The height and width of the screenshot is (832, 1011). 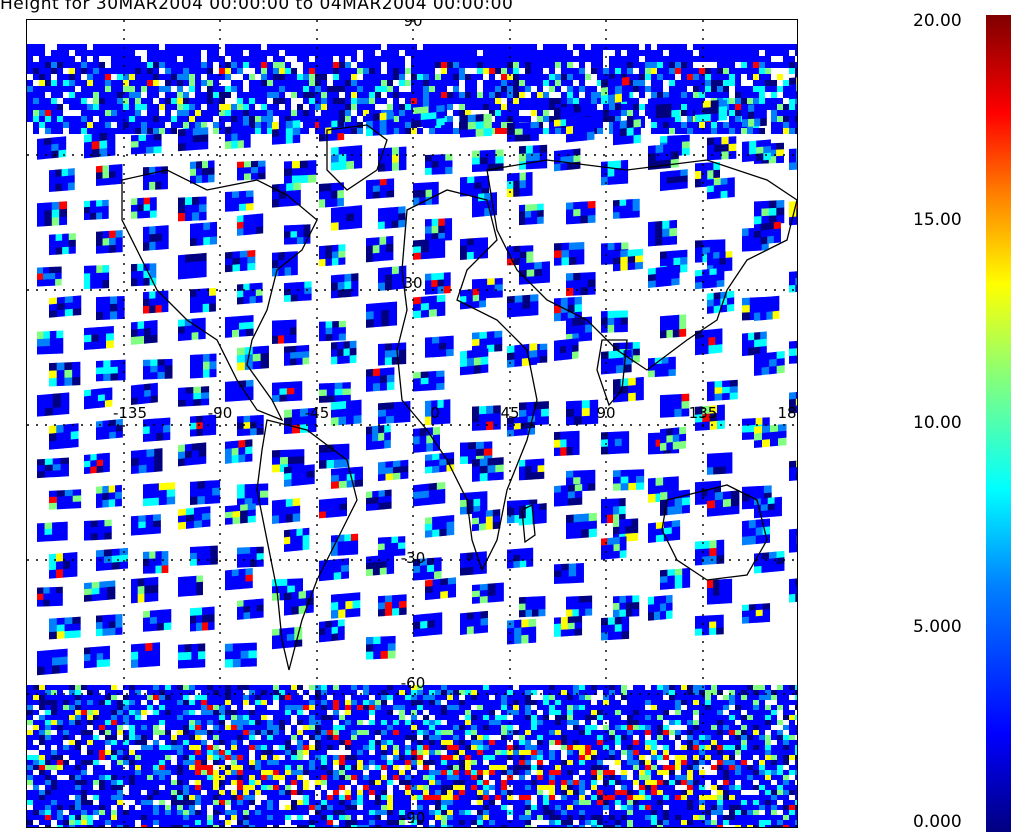 I want to click on lon-label: 0, so click(x=435, y=413).